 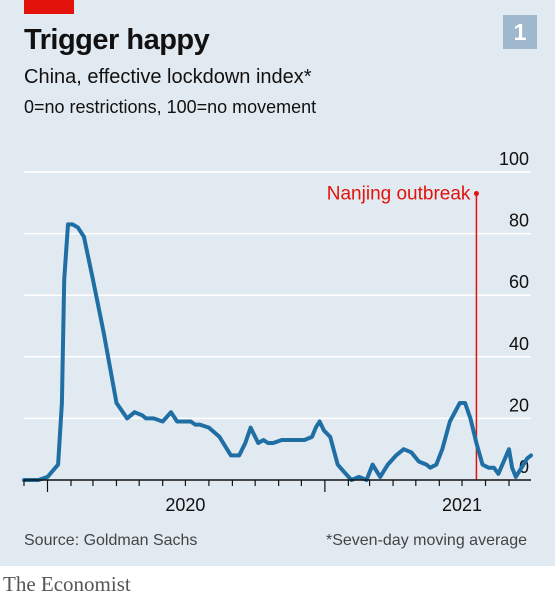 I want to click on footnote: *Seven-day moving average, so click(x=426, y=540).